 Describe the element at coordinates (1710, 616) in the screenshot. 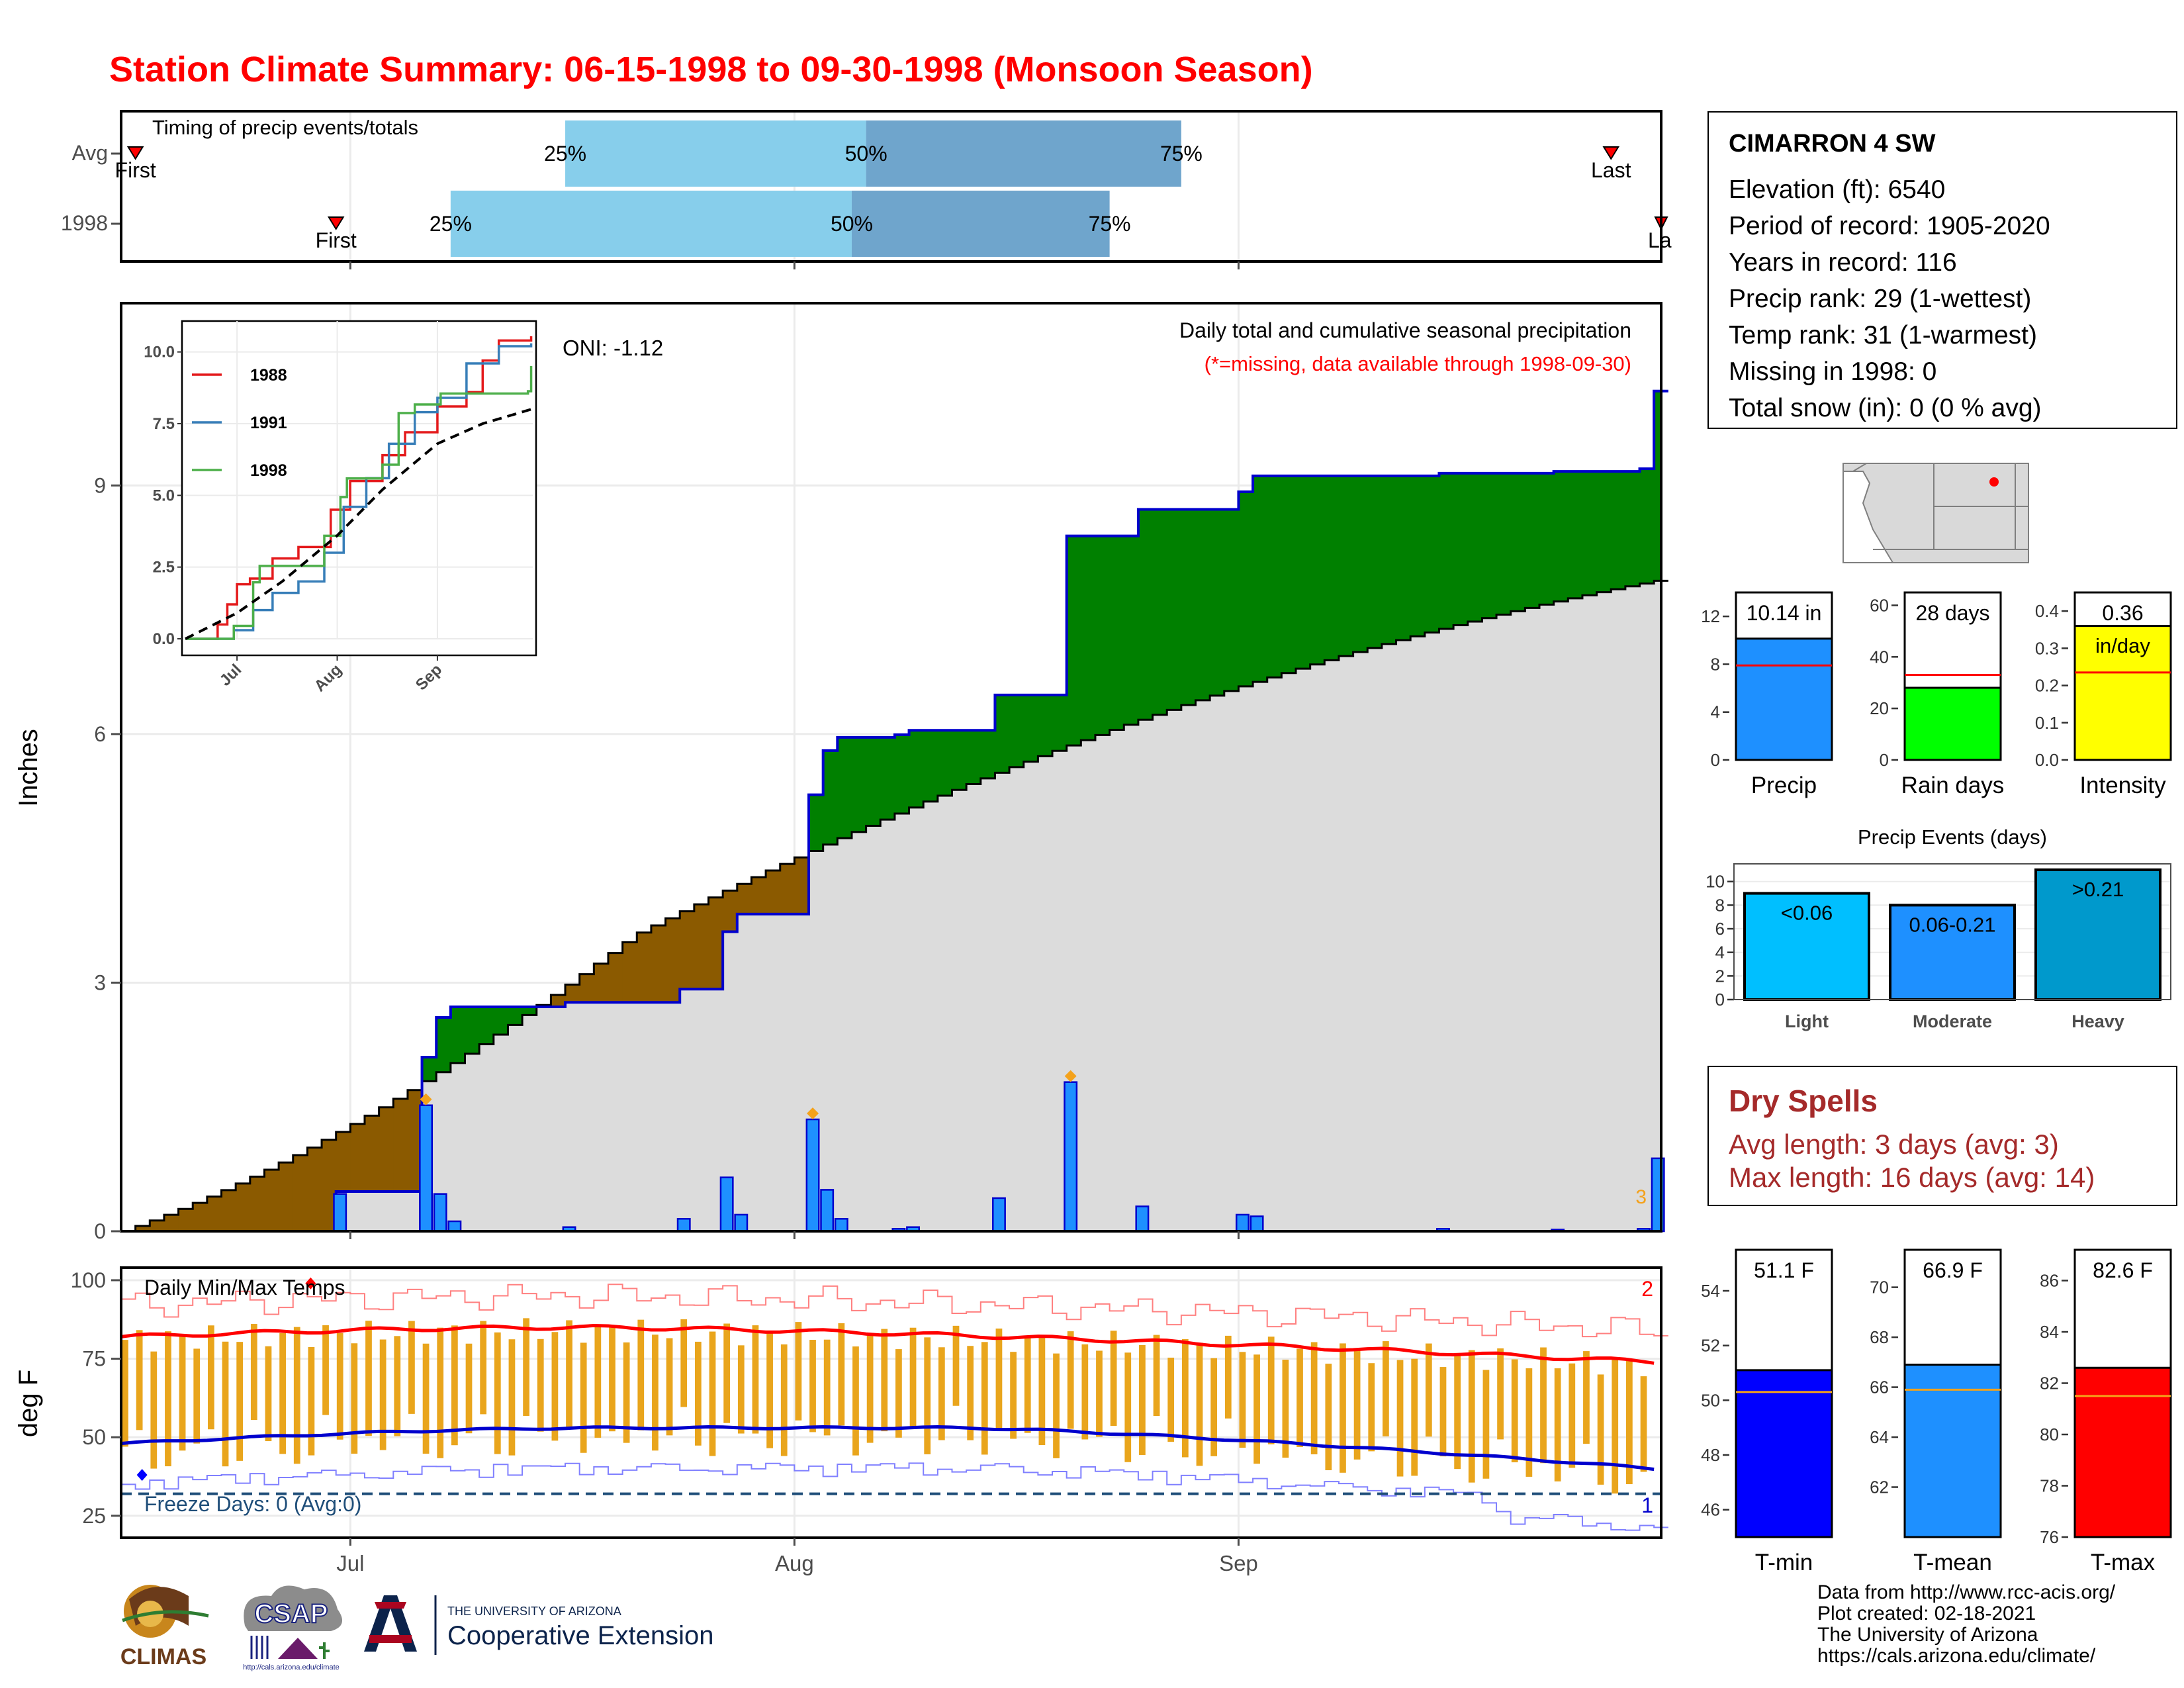

I see `summary-precip-y-tick-label: 12` at that location.